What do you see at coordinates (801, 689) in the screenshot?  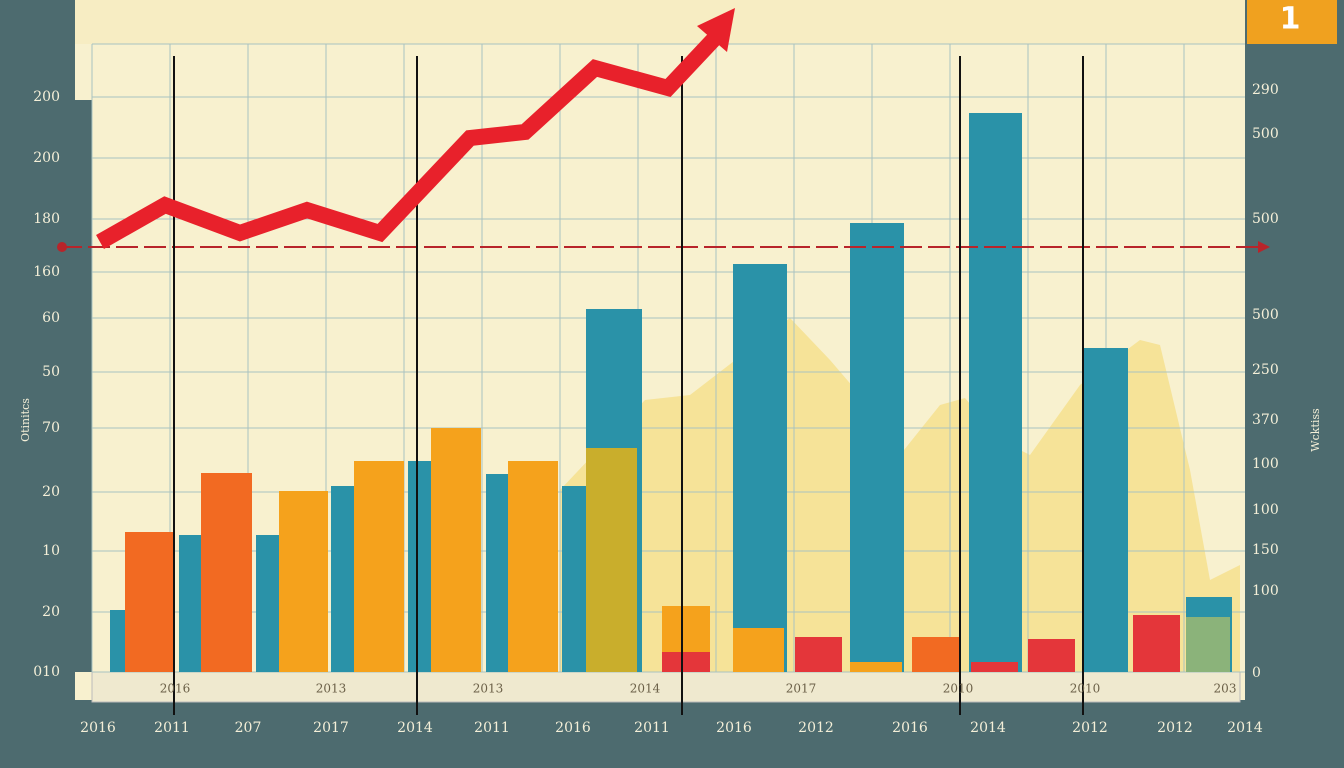 I see `strip-label: 2017` at bounding box center [801, 689].